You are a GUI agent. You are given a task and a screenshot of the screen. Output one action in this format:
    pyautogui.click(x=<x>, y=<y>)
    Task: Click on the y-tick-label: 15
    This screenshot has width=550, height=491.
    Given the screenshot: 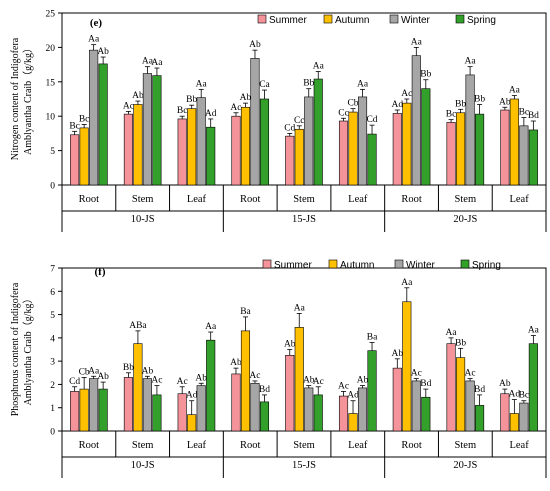 What is the action you would take?
    pyautogui.click(x=51, y=83)
    